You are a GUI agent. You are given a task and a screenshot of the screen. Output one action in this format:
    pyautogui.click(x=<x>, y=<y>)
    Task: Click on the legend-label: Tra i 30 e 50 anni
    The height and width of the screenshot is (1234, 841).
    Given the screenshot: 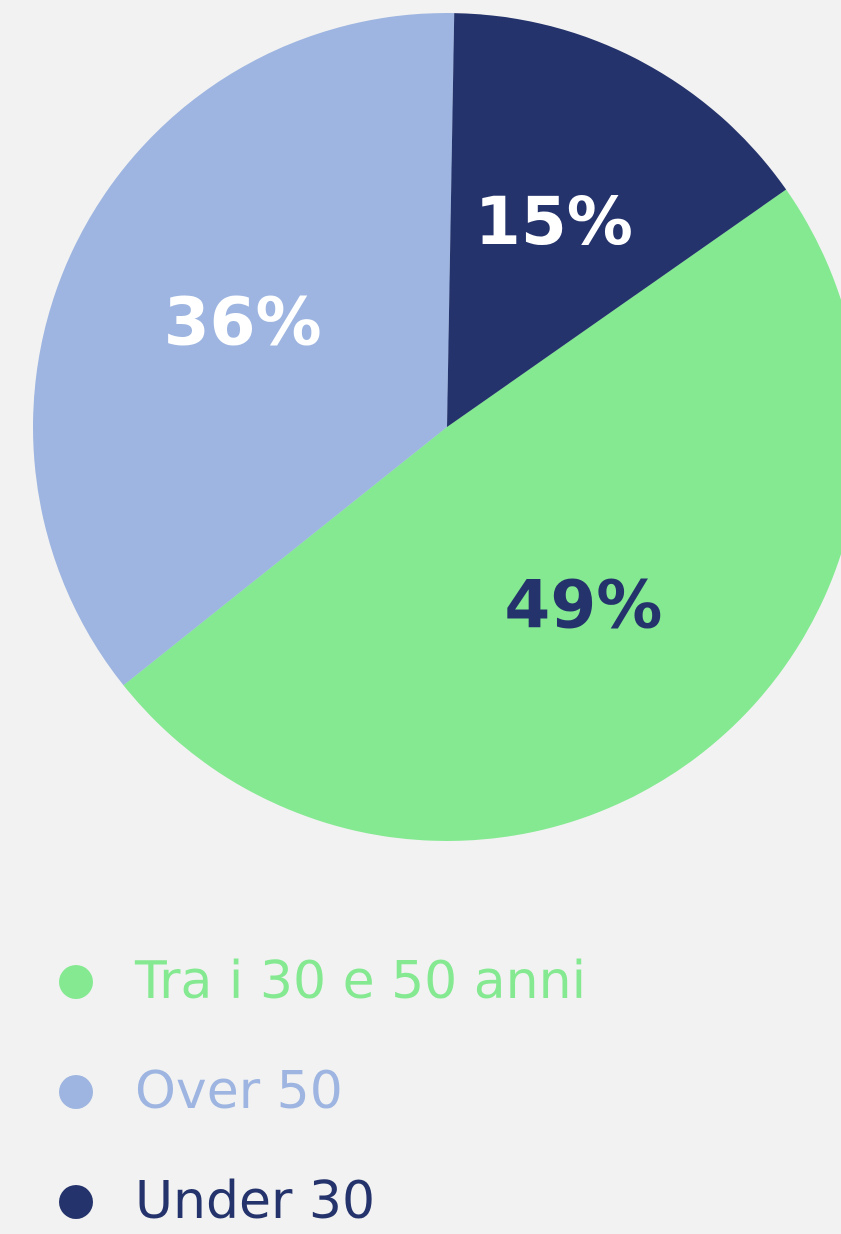 What is the action you would take?
    pyautogui.click(x=360, y=981)
    